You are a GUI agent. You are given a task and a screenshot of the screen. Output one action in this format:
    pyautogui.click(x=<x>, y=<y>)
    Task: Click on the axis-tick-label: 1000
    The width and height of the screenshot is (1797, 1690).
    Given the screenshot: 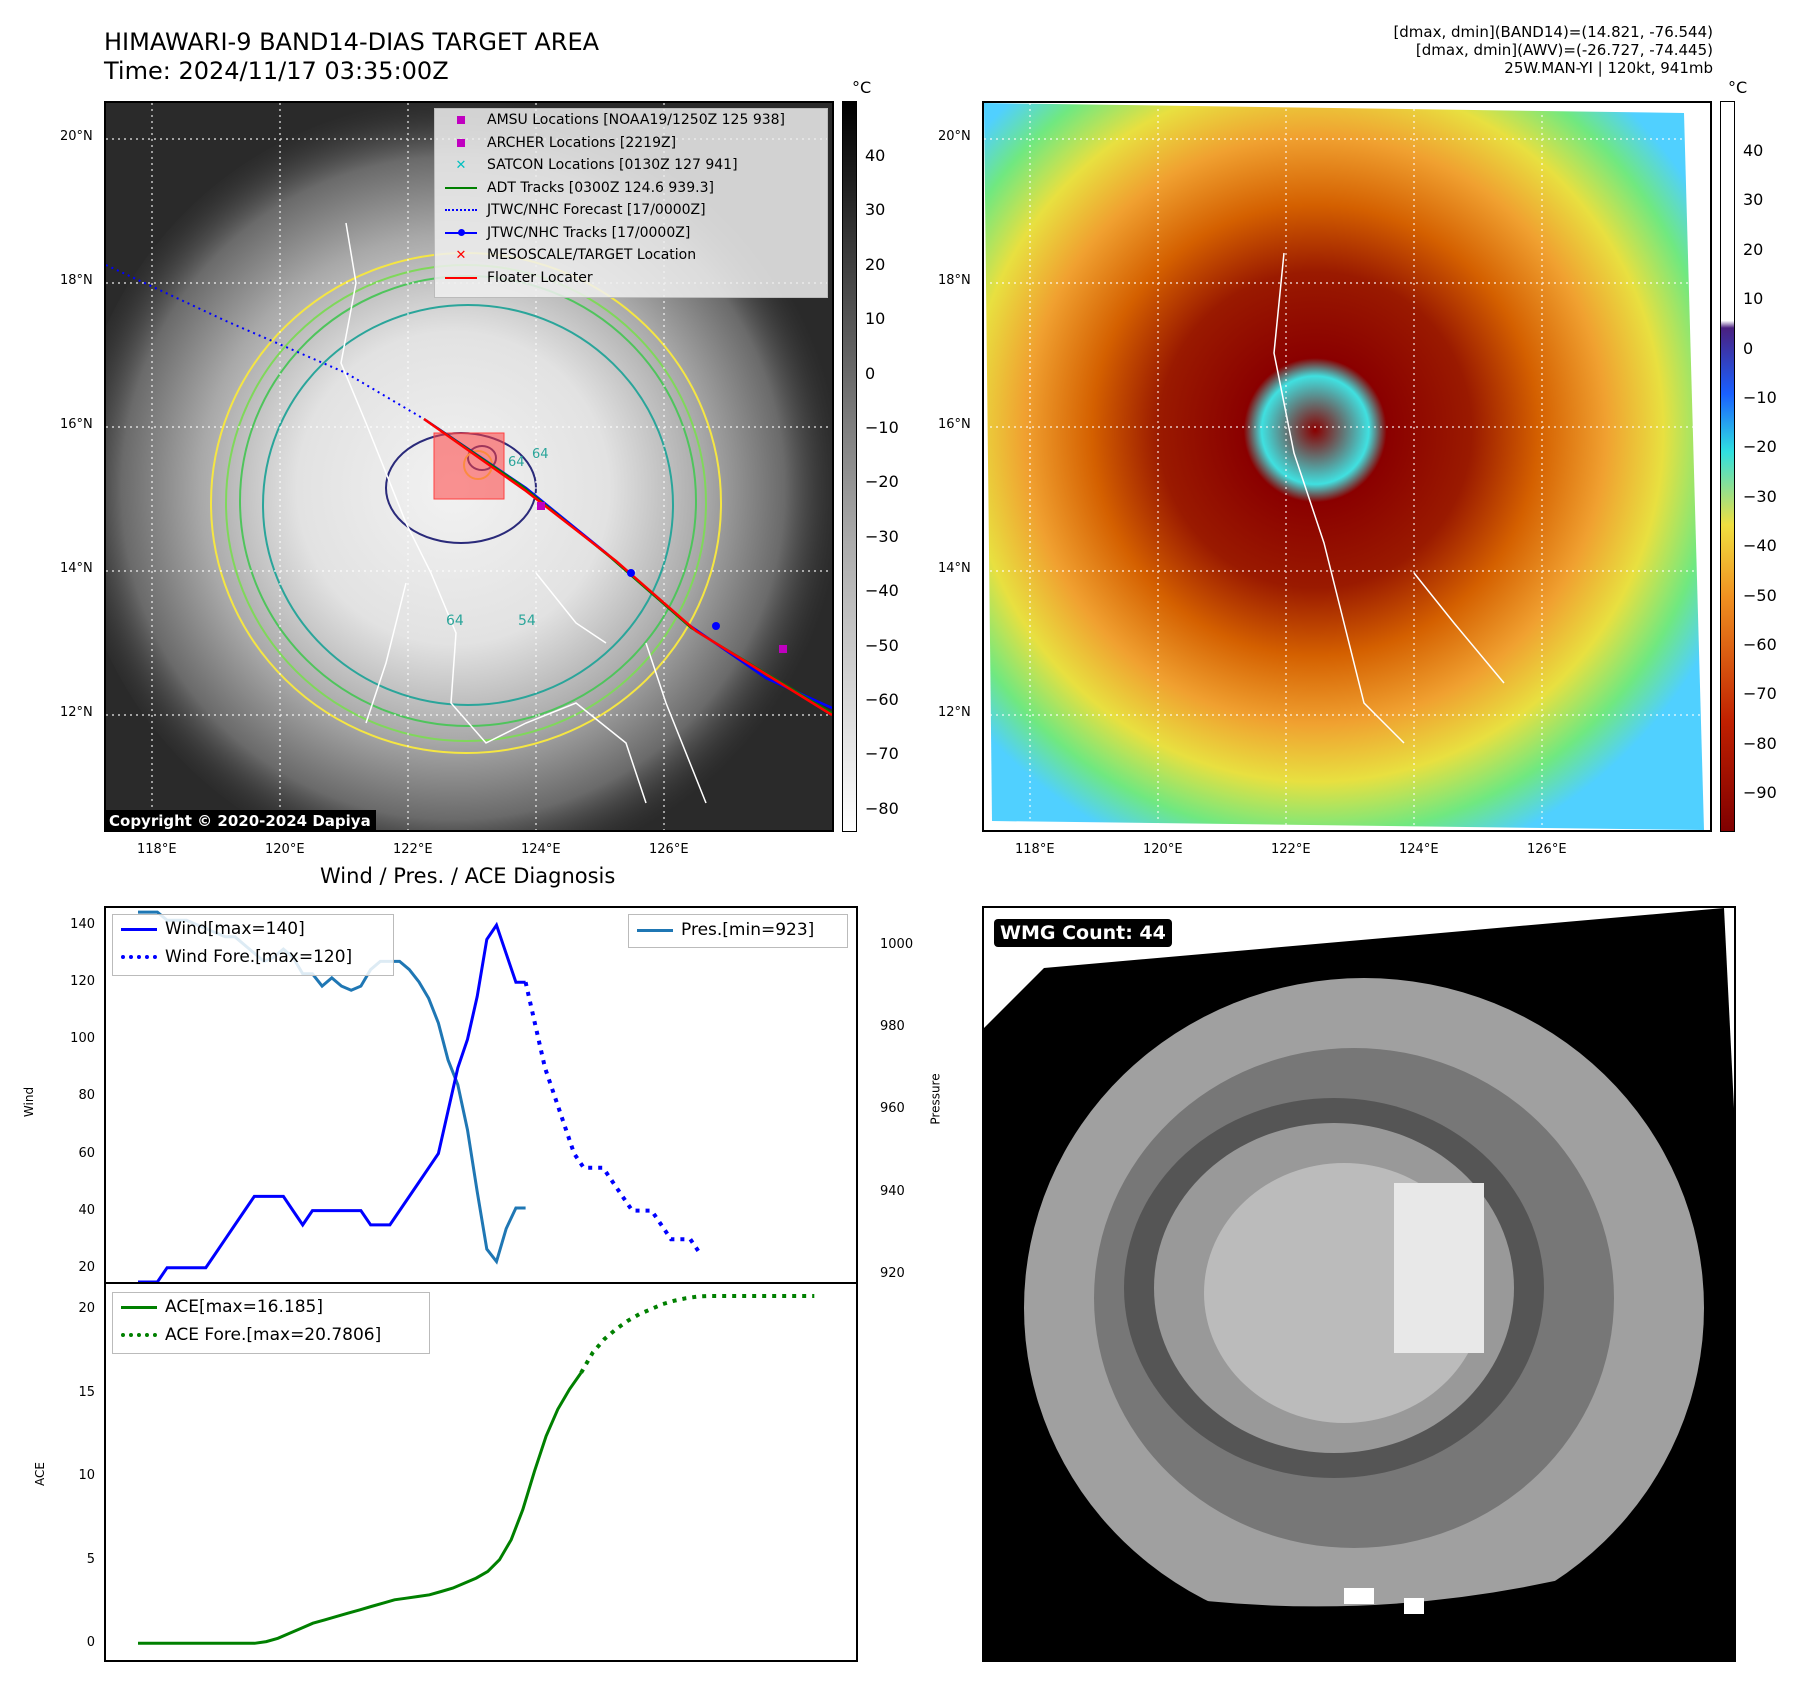 What is the action you would take?
    pyautogui.click(x=897, y=944)
    